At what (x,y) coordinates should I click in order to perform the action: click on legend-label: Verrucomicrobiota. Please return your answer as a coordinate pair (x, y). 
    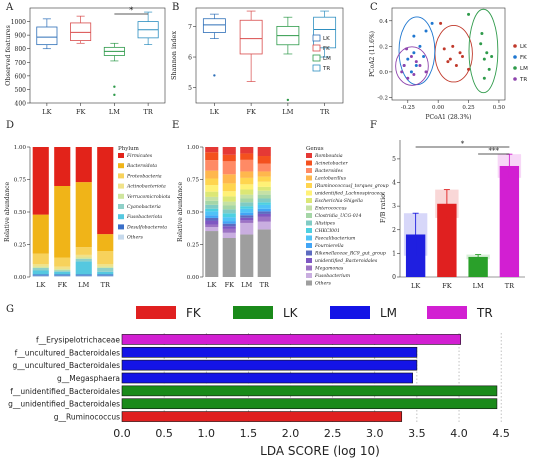
    Looking at the image, I should click on (149, 197).